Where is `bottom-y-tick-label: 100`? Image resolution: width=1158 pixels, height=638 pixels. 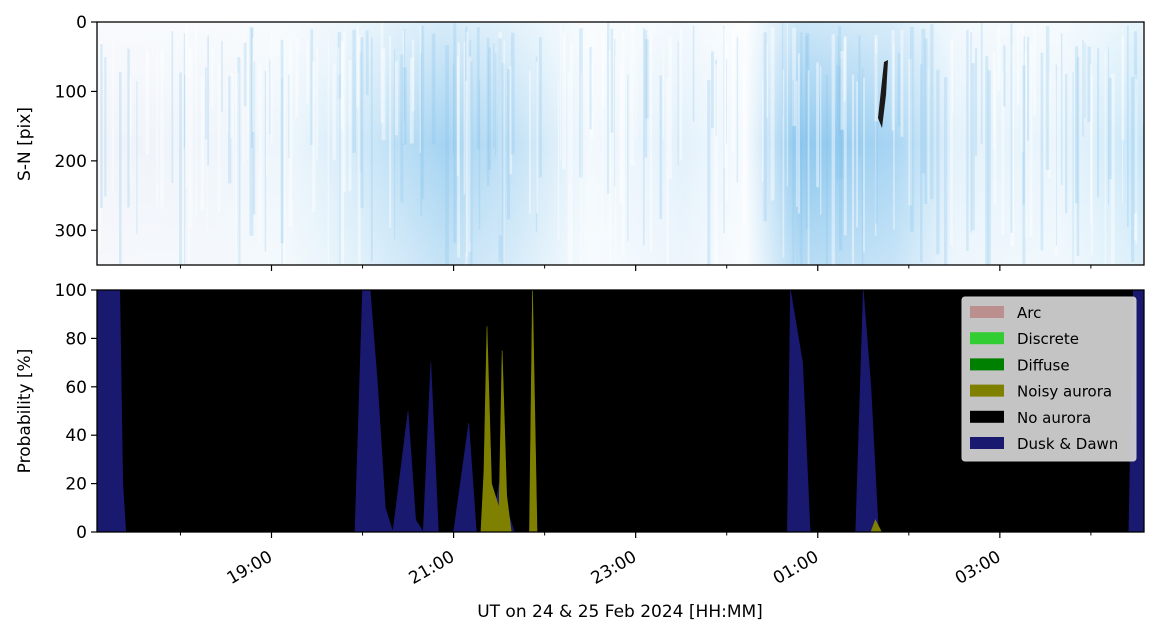
bottom-y-tick-label: 100 is located at coordinates (71, 291).